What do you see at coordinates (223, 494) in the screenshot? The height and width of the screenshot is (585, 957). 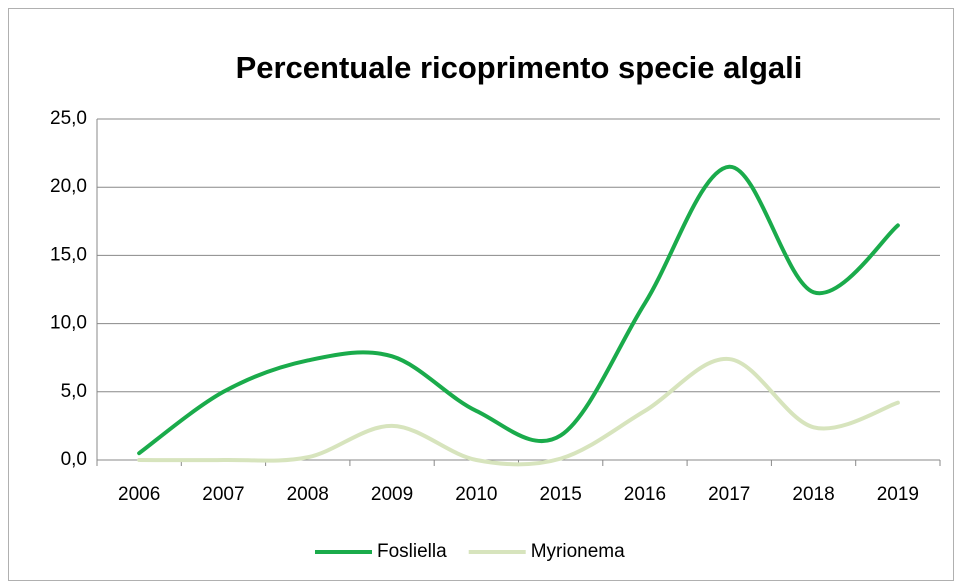 I see `x-tick-label: 2007` at bounding box center [223, 494].